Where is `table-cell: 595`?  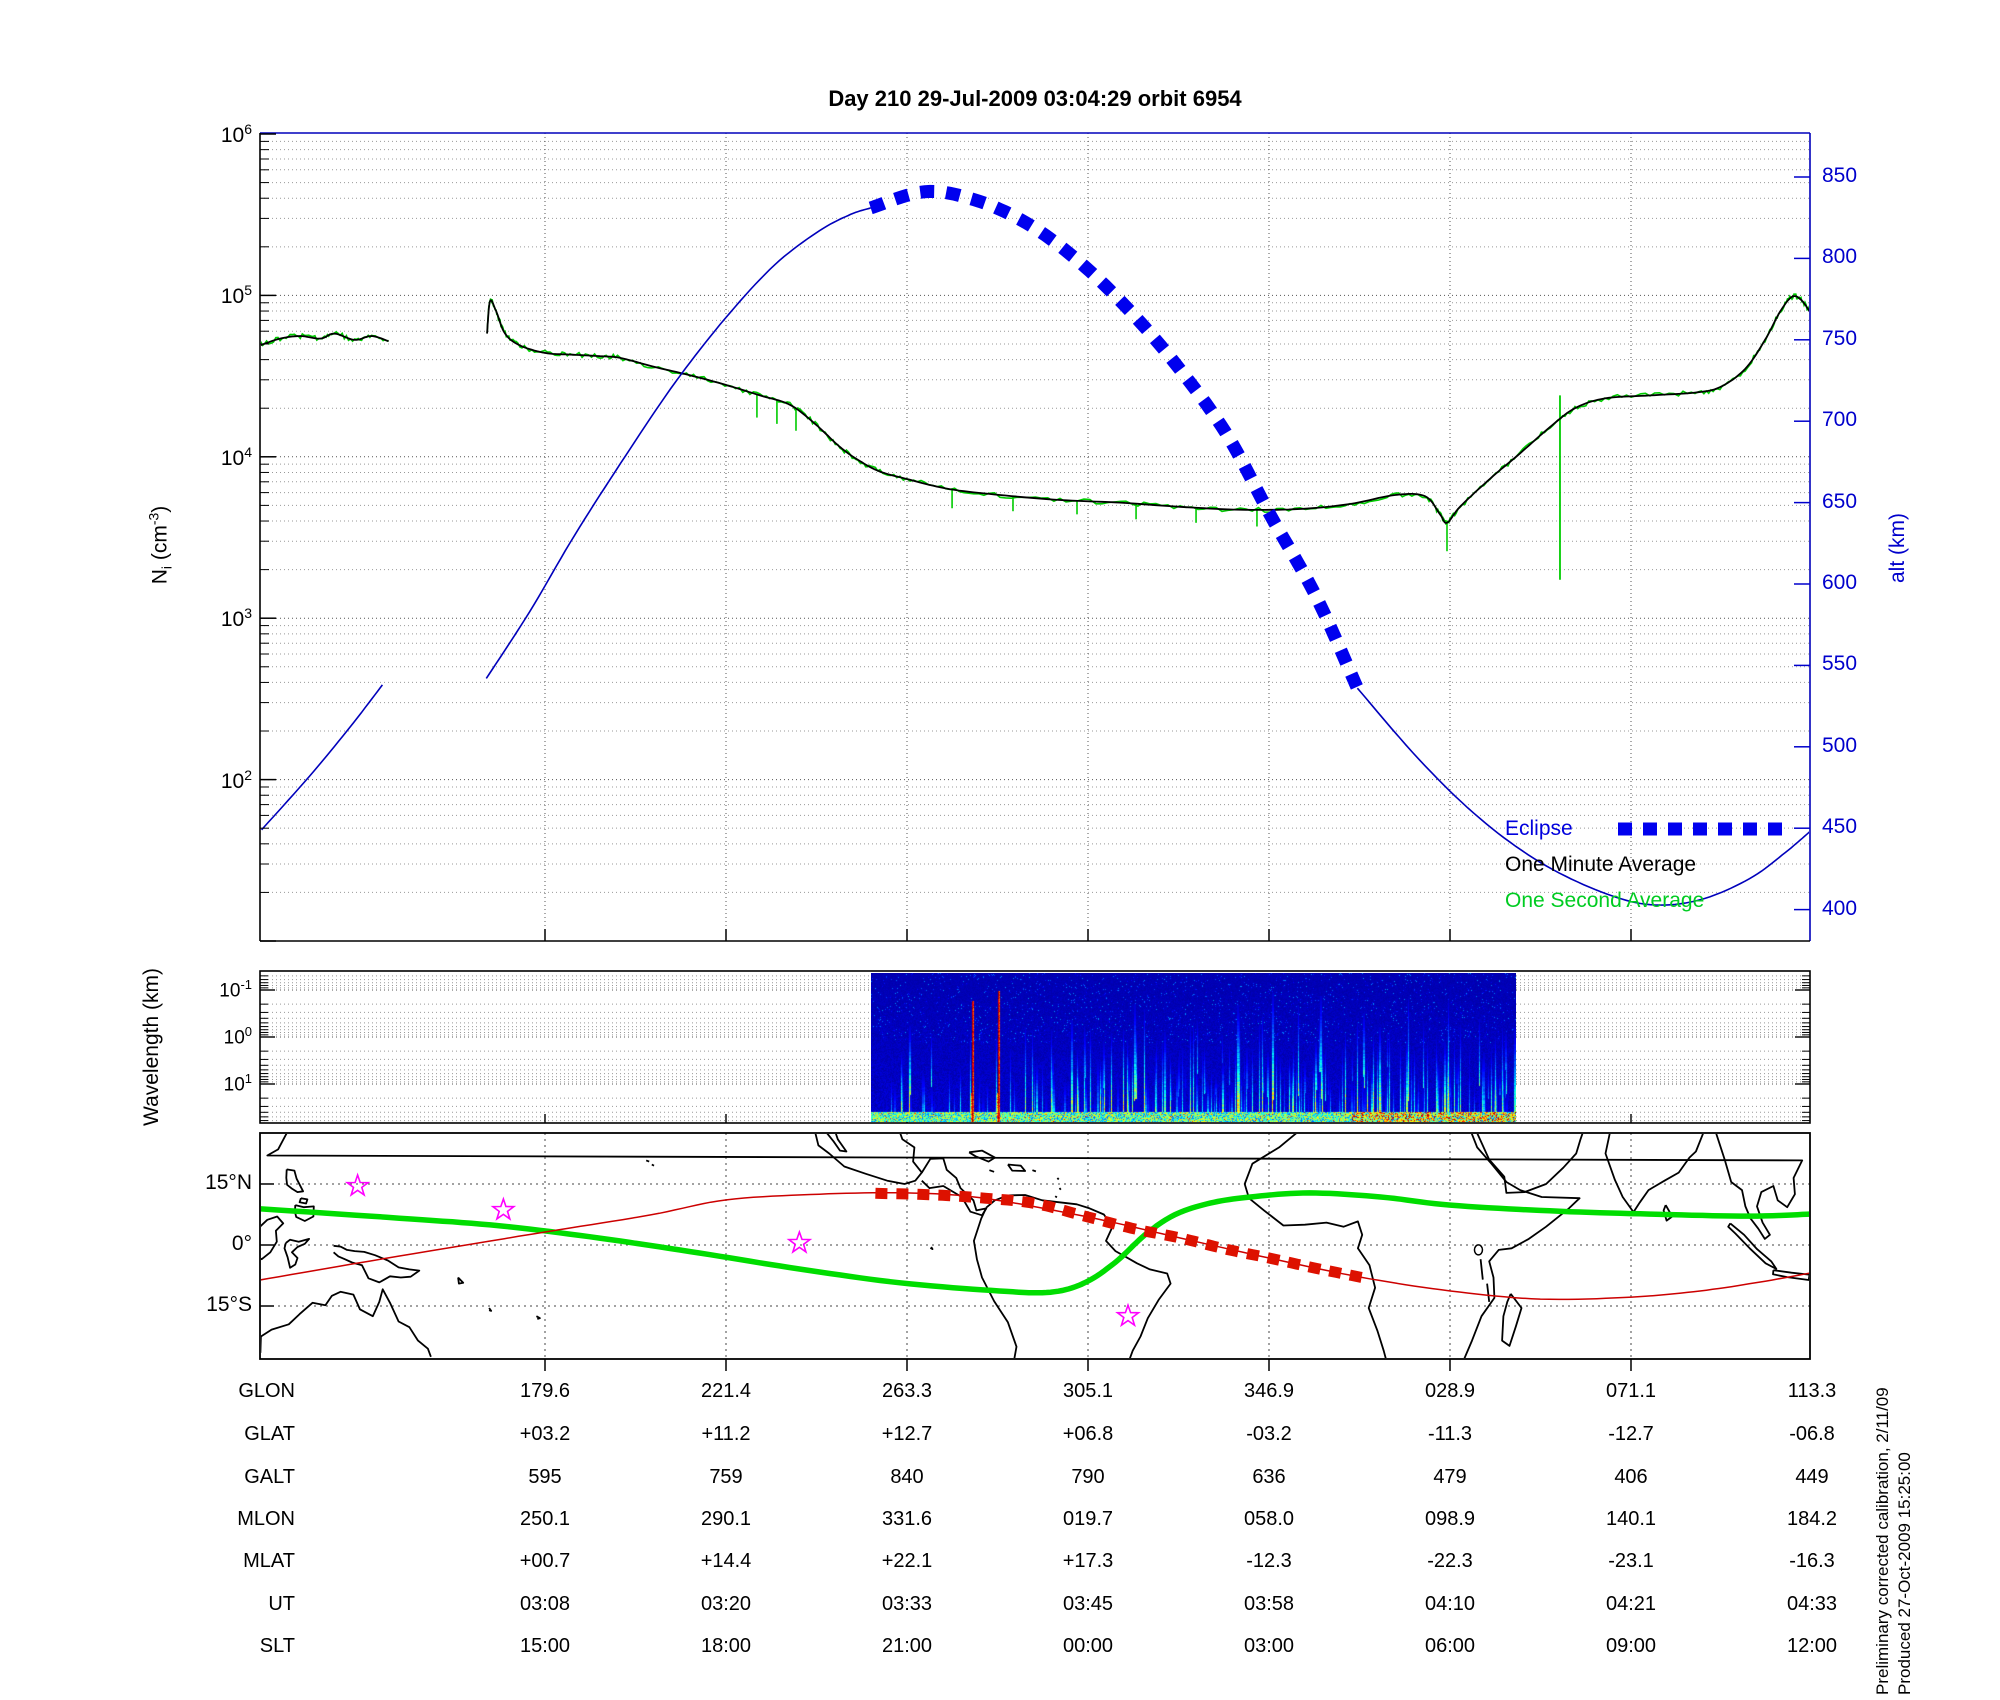
table-cell: 595 is located at coordinates (545, 1477).